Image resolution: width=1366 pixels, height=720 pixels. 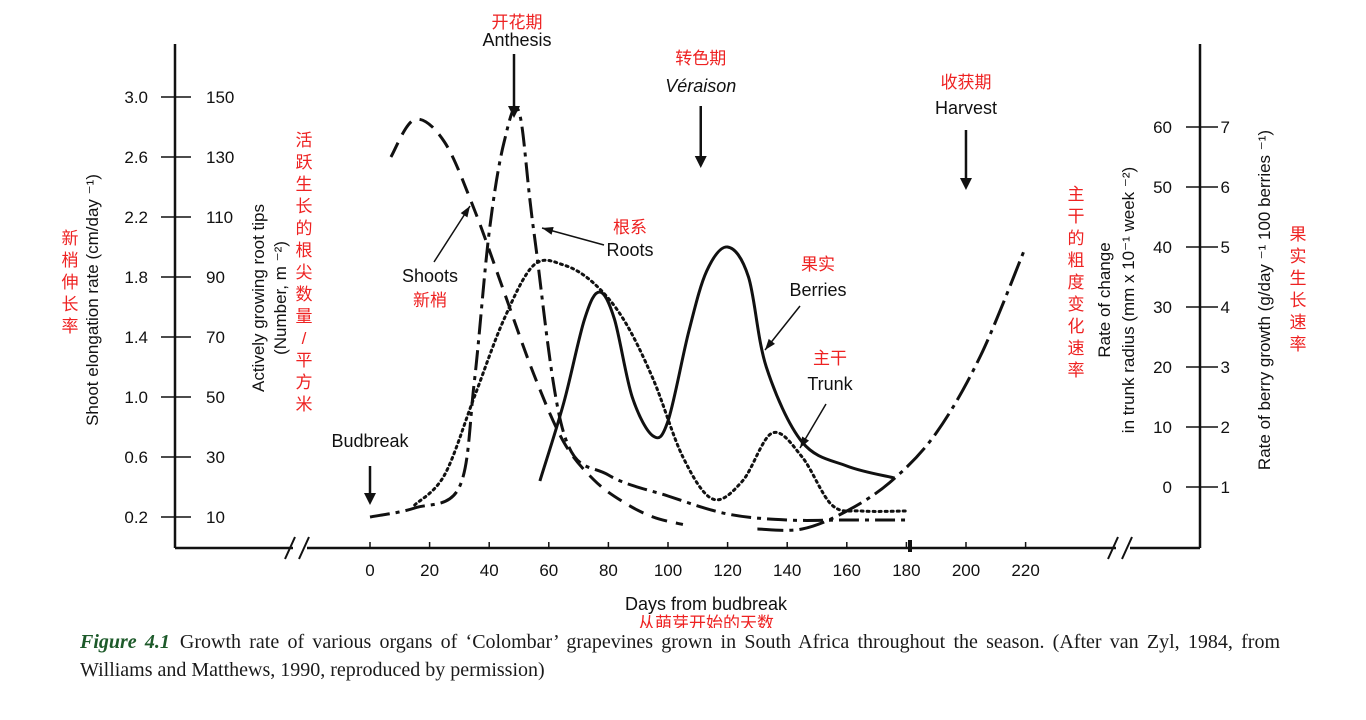 What do you see at coordinates (966, 108) in the screenshot?
I see `harvest-label: Harvest` at bounding box center [966, 108].